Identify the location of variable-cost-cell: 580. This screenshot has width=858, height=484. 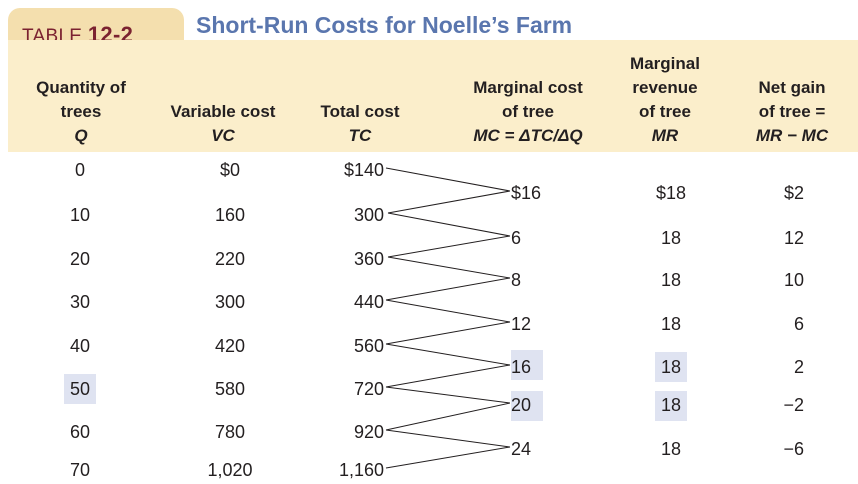
(230, 389).